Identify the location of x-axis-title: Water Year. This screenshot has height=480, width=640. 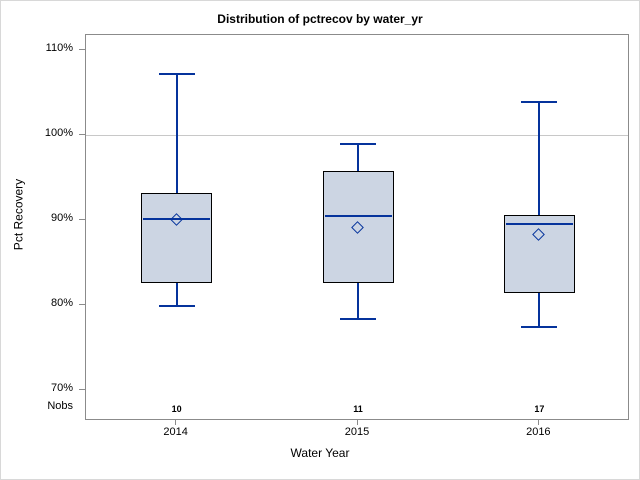
(320, 453).